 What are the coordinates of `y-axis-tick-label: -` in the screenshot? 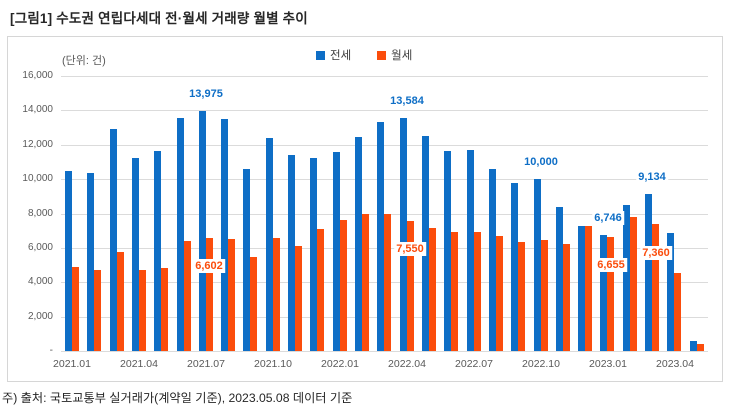 It's located at (51, 350).